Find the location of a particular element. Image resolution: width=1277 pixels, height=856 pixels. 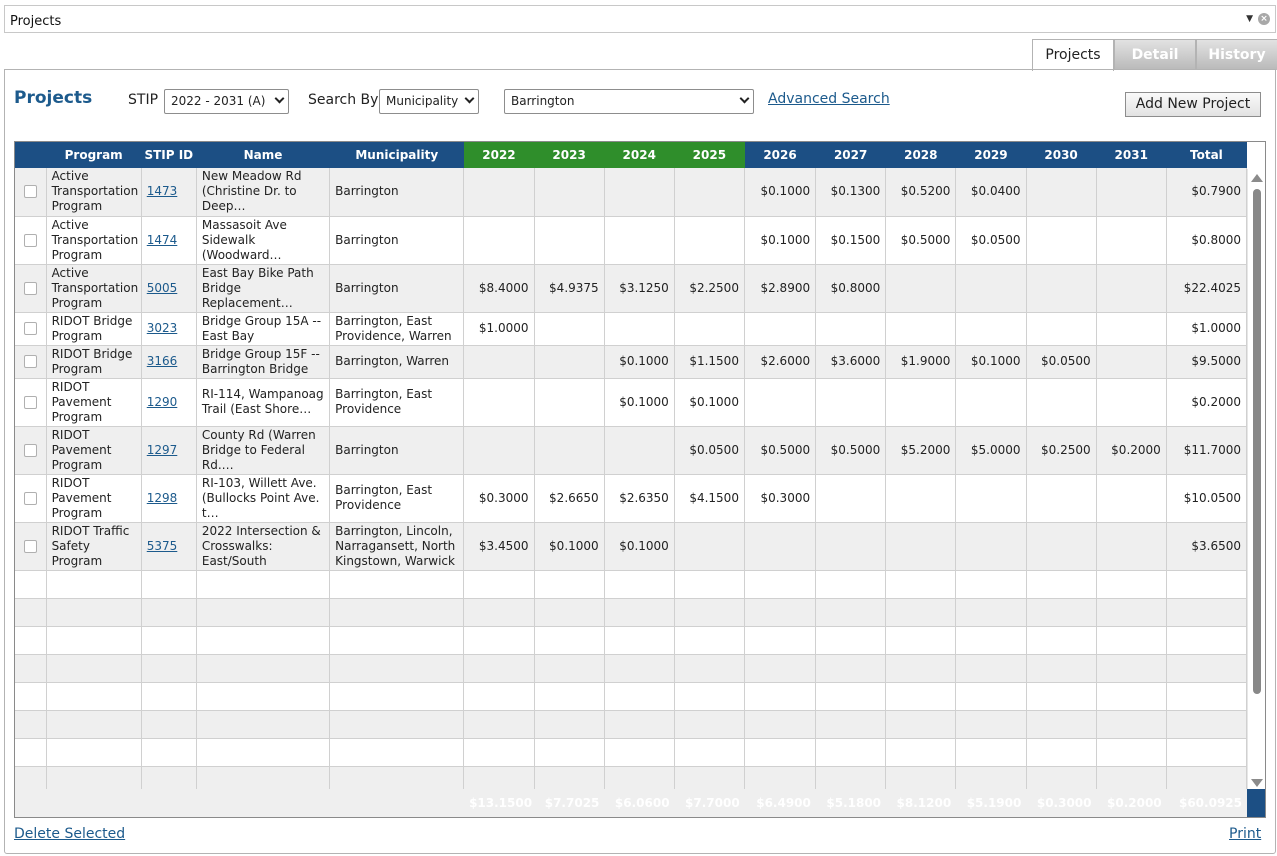

stip-id-link: 1297 is located at coordinates (162, 449).